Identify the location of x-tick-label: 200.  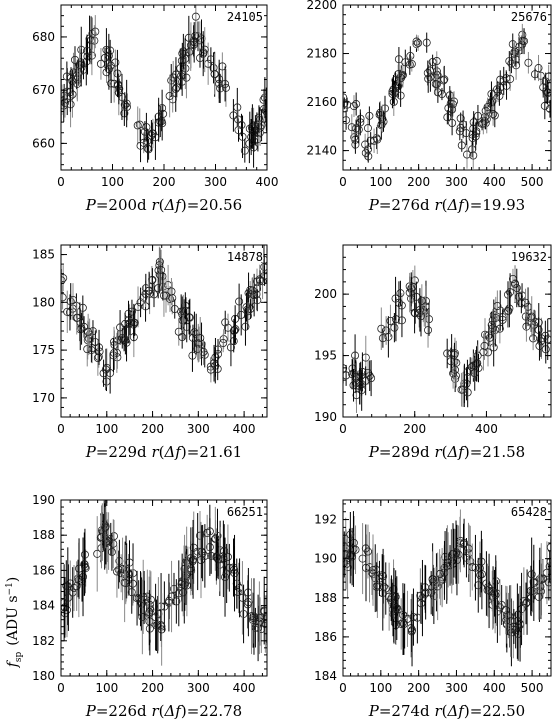
(418, 182).